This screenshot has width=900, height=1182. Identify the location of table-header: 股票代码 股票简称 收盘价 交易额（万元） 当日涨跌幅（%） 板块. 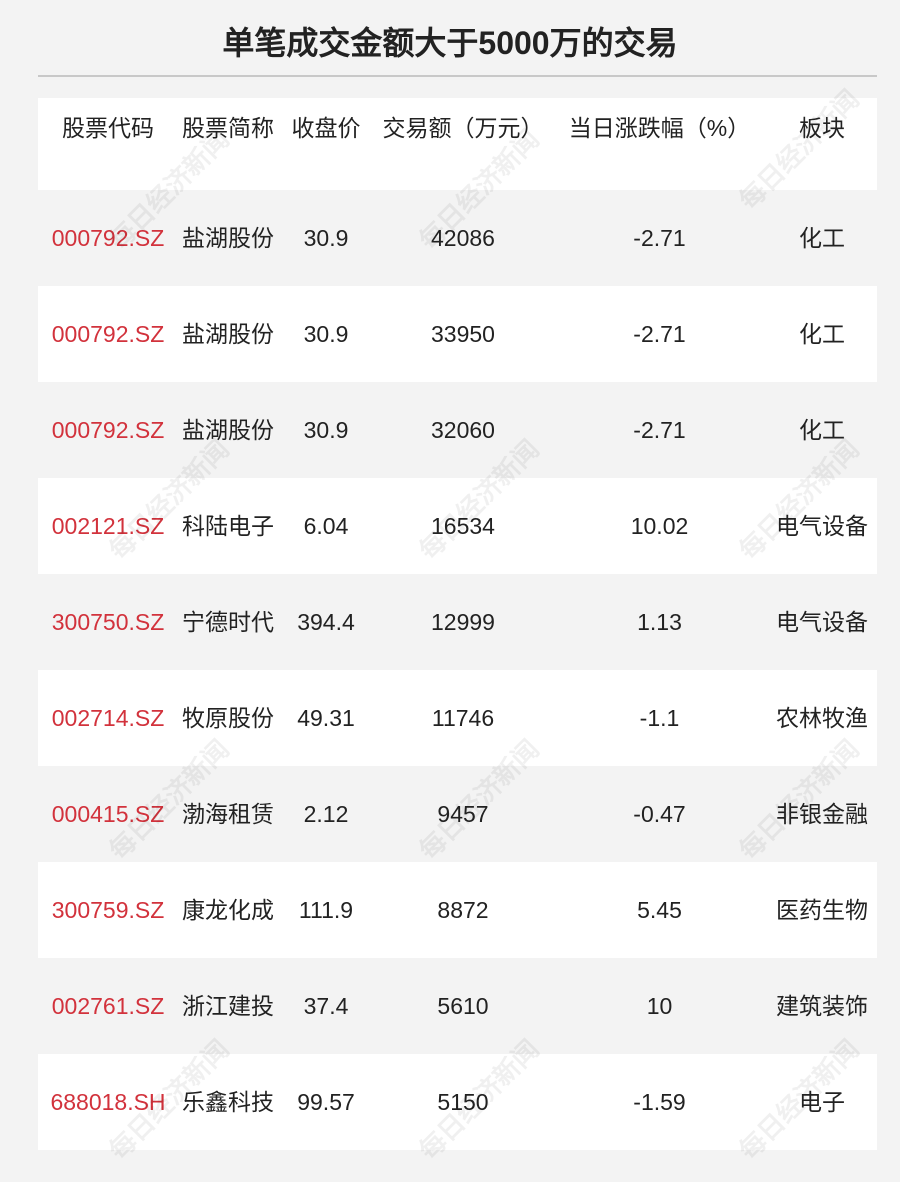
(457, 144).